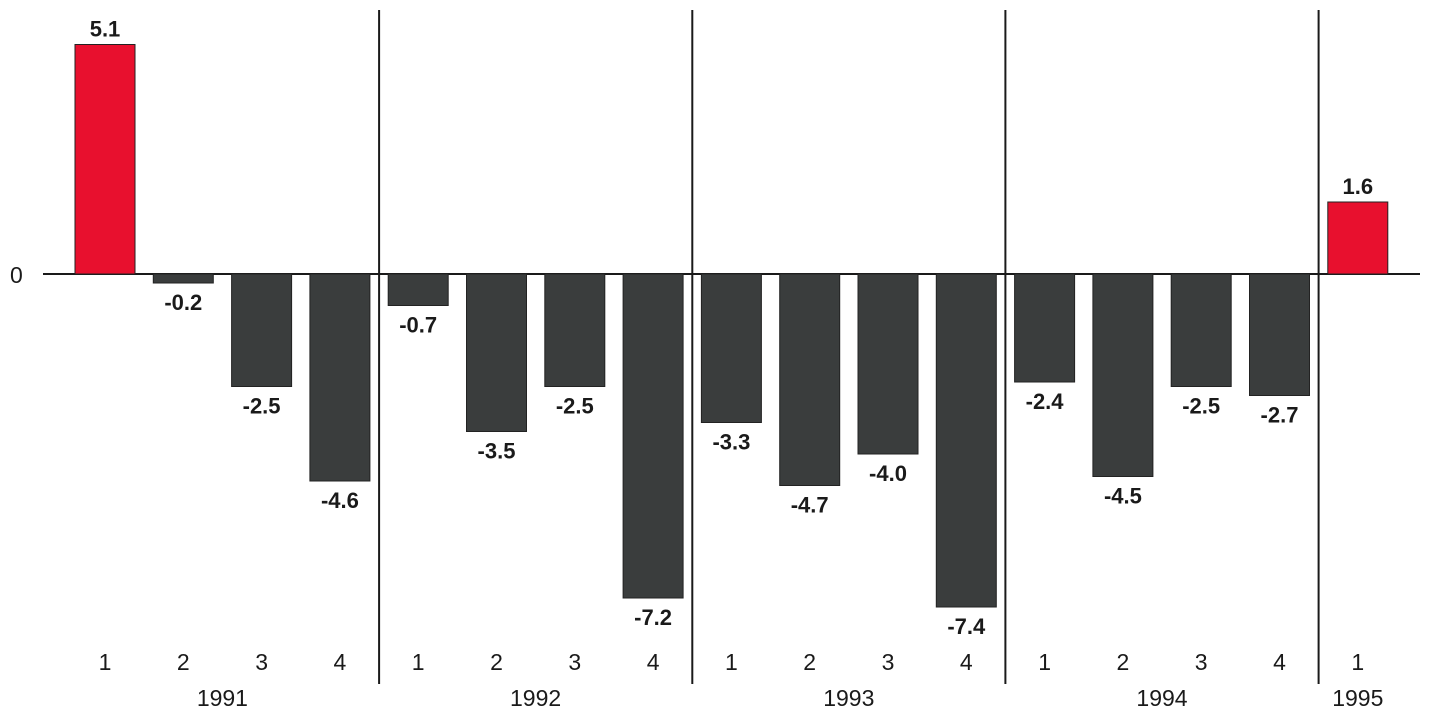  What do you see at coordinates (1357, 698) in the screenshot?
I see `year-label-1995: 1995` at bounding box center [1357, 698].